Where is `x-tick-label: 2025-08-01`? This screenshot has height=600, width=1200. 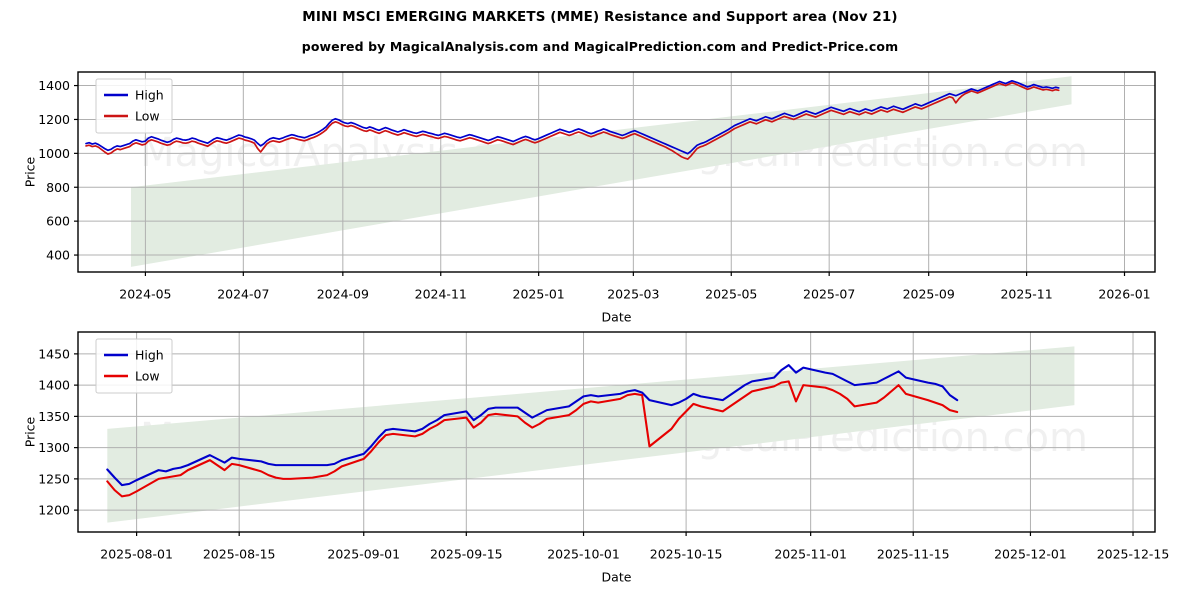
x-tick-label: 2025-08-01 is located at coordinates (136, 554).